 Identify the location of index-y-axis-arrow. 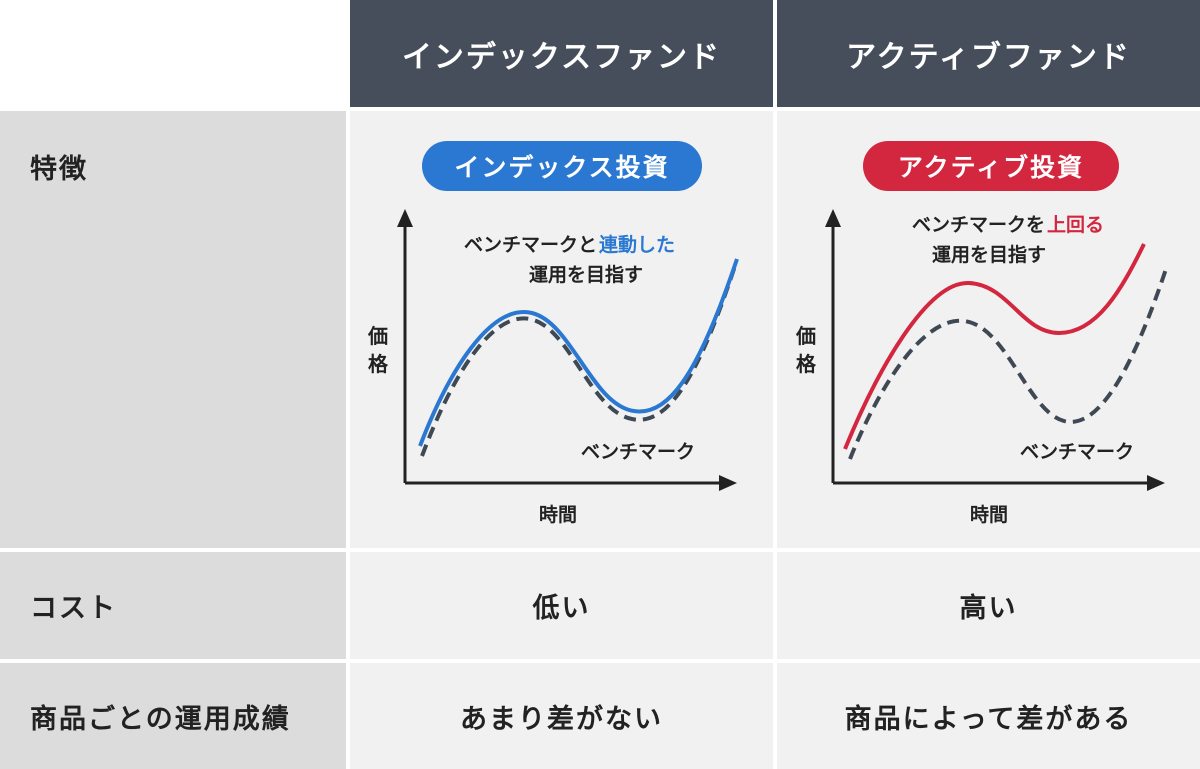
(405, 218).